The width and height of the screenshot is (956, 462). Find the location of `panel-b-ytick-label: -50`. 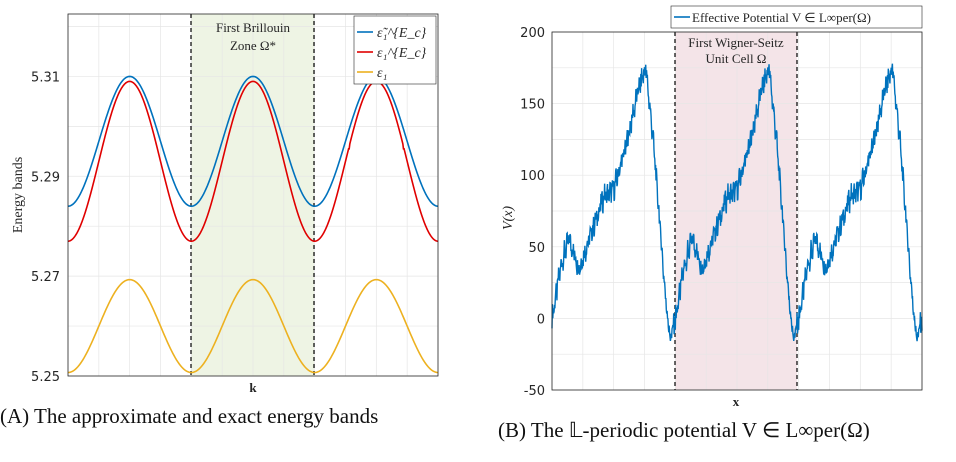

panel-b-ytick-label: -50 is located at coordinates (534, 391).